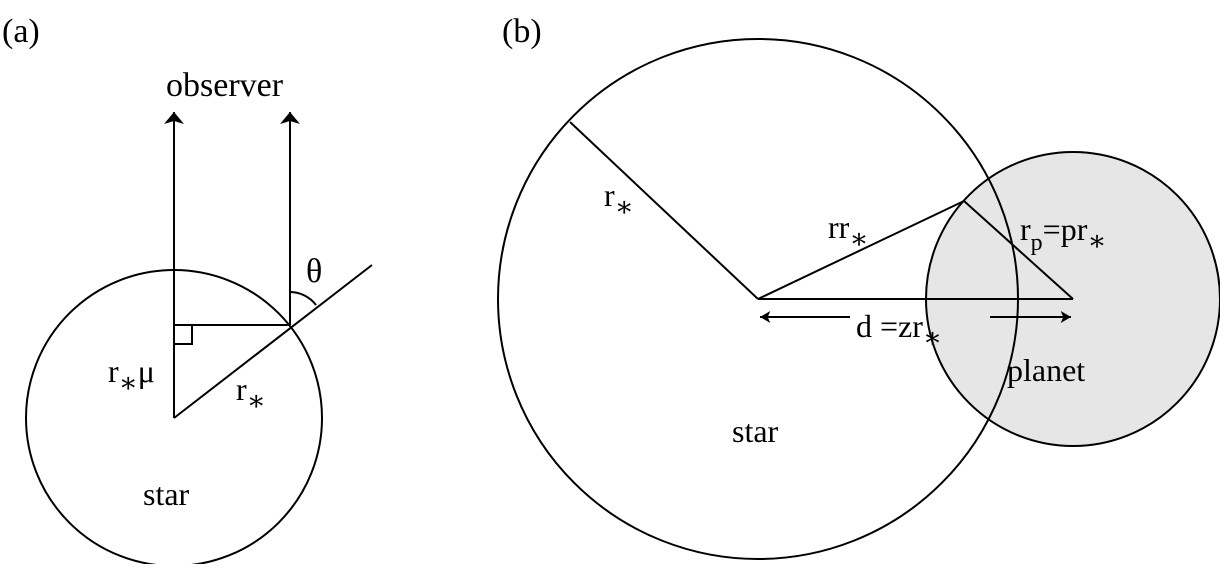  Describe the element at coordinates (522, 31) in the screenshot. I see `panel-b-label: (b)` at that location.